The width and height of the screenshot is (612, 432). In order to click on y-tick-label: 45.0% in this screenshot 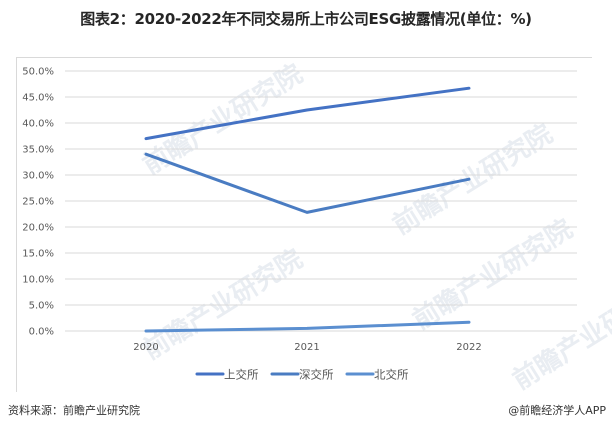, I will do `click(38, 98)`.